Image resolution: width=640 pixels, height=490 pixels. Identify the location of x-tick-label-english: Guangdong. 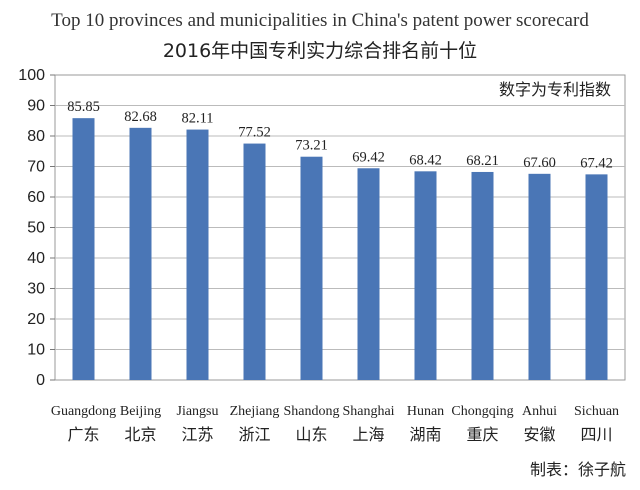
(83, 411).